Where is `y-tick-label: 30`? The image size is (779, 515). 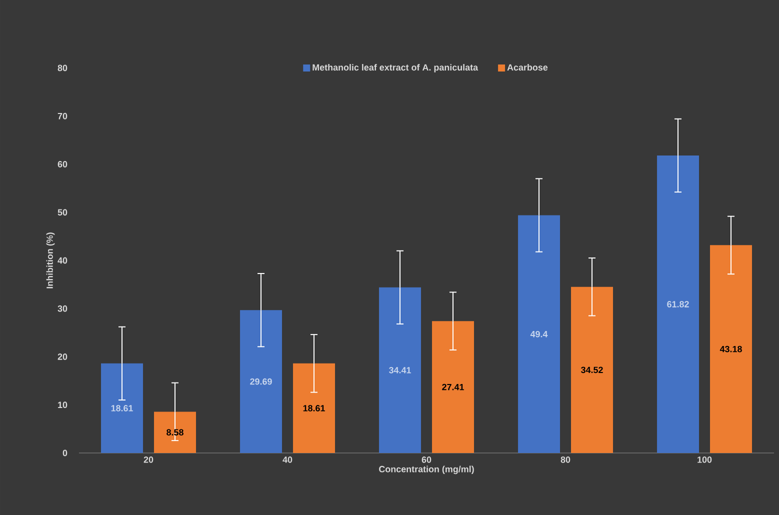
y-tick-label: 30 is located at coordinates (63, 308).